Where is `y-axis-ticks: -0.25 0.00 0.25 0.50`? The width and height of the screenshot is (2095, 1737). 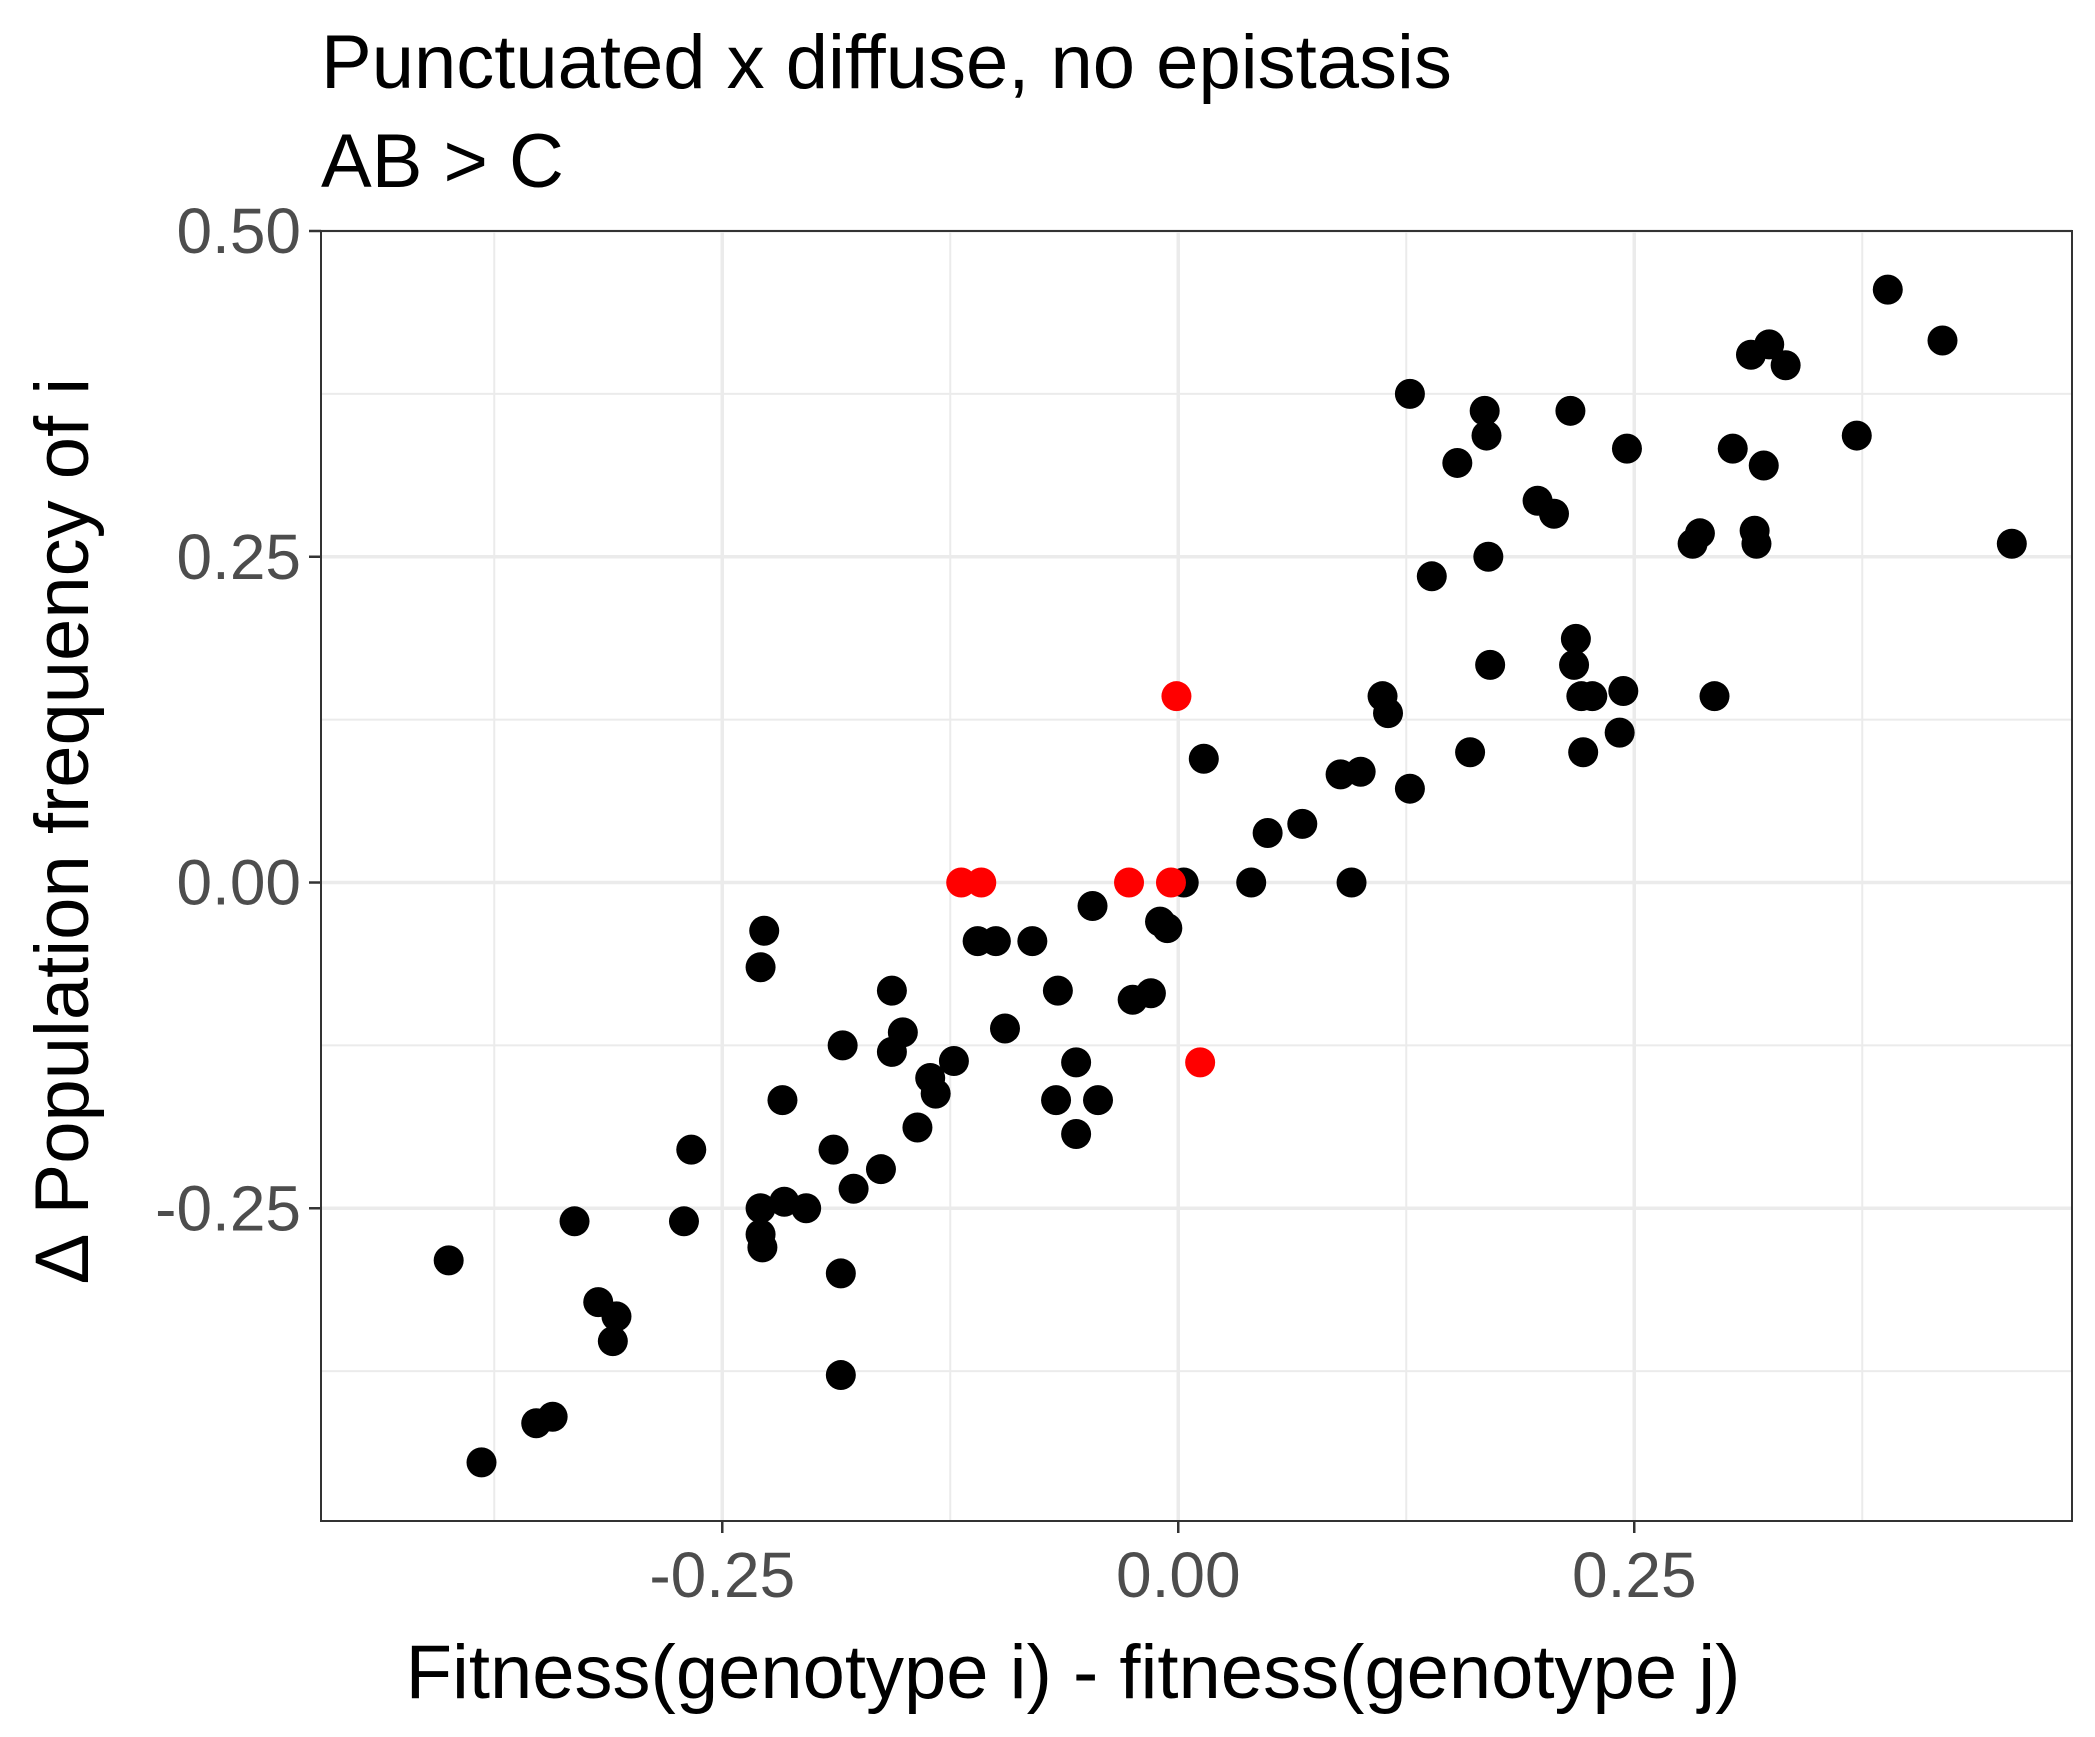
y-axis-ticks: -0.25 0.00 0.25 0.50 is located at coordinates (238, 719).